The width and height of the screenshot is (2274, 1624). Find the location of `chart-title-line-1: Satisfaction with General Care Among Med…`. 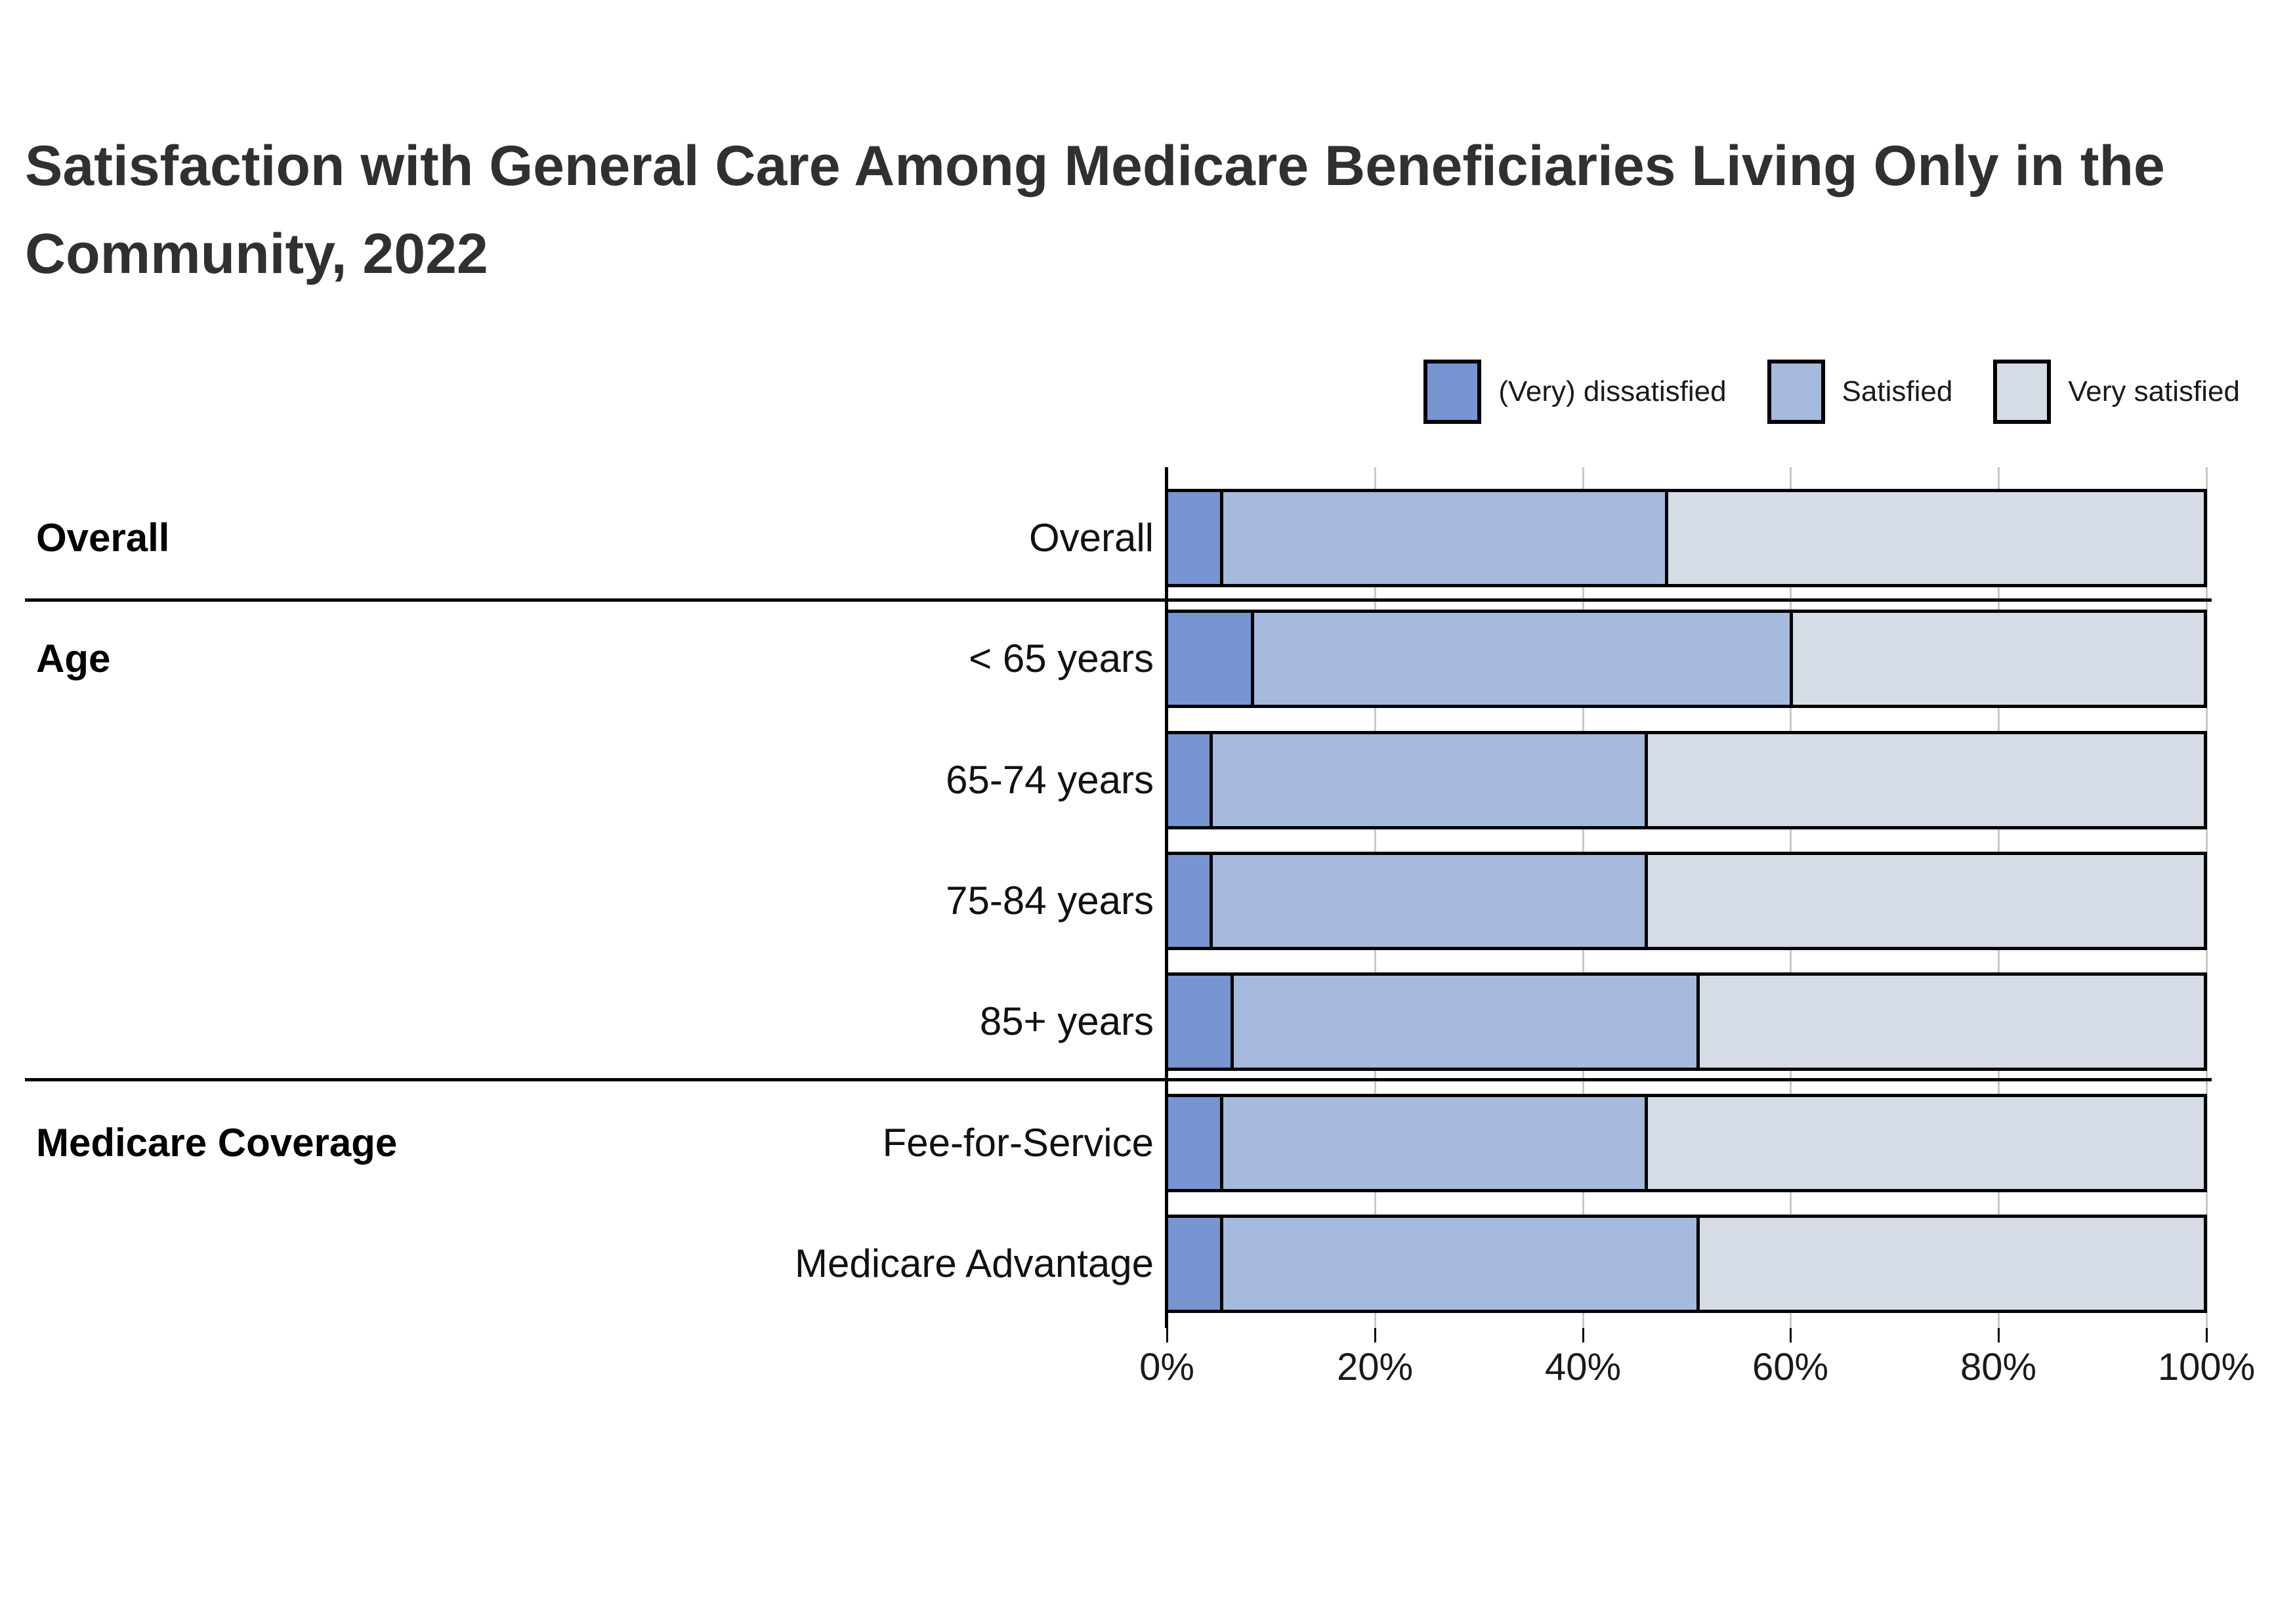

chart-title-line-1: Satisfaction with General Care Among Med… is located at coordinates (1095, 166).